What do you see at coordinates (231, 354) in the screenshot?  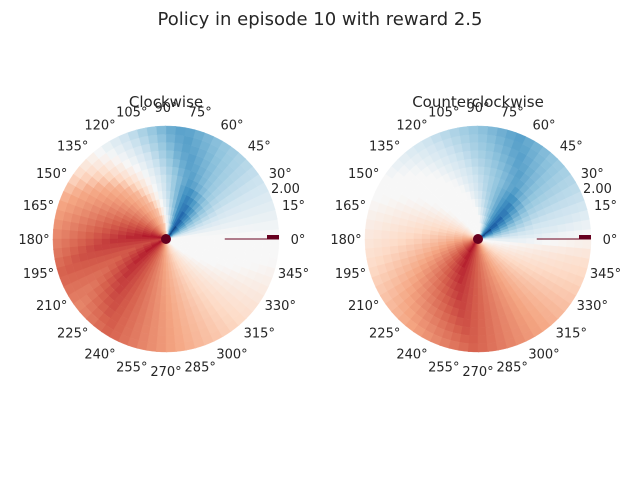 I see `theta-tick-label-clockwise: 300°` at bounding box center [231, 354].